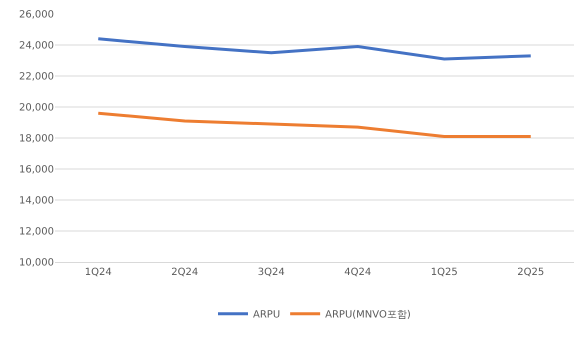 This screenshot has height=338, width=584. I want to click on y-tick-label: 22,000, so click(36, 77).